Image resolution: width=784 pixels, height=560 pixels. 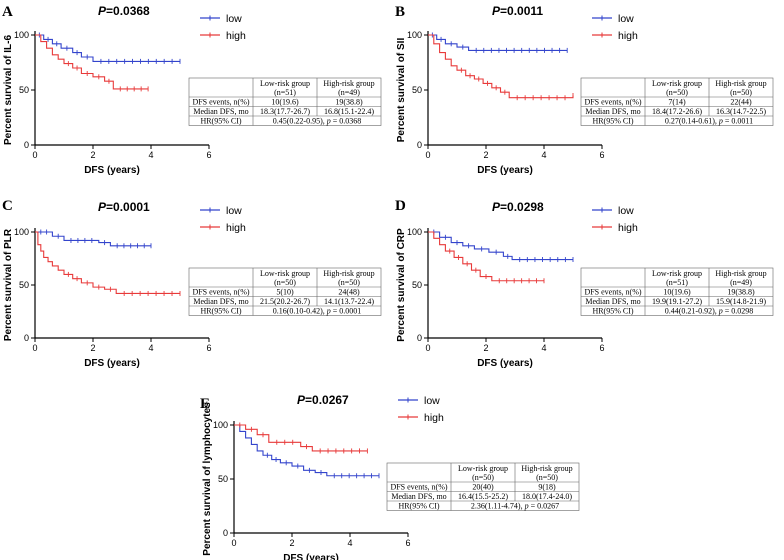 What do you see at coordinates (517, 11) in the screenshot?
I see `chart-title: P=0.0011` at bounding box center [517, 11].